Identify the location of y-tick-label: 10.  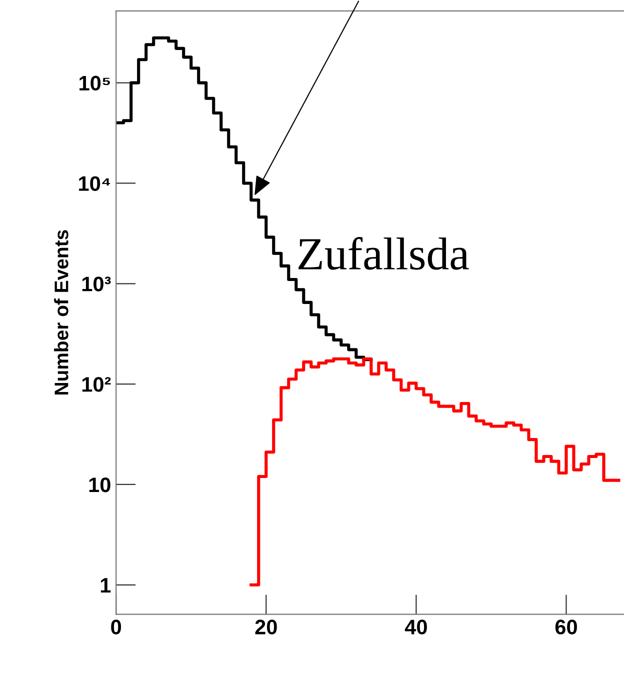
(99, 484).